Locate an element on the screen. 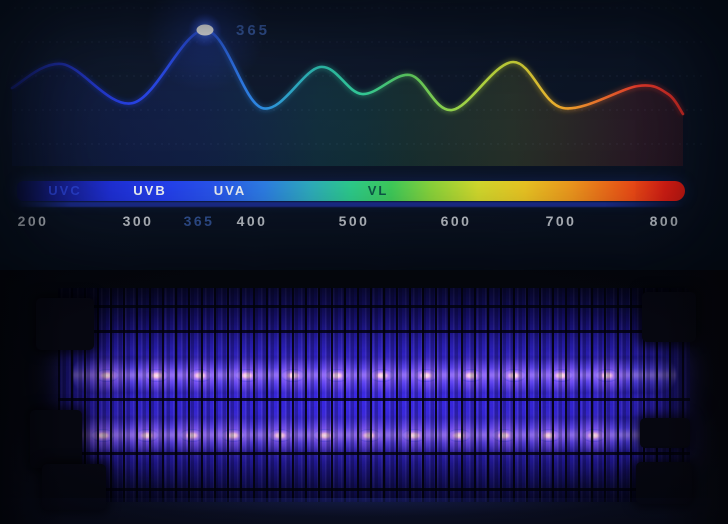 This screenshot has height=524, width=728. tick-label-200: 200 is located at coordinates (33, 221).